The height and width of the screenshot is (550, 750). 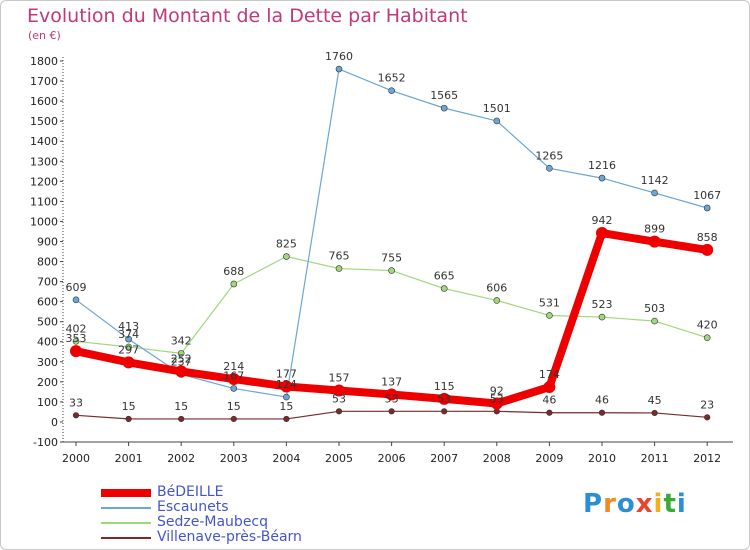 What do you see at coordinates (286, 406) in the screenshot?
I see `data-label: 15` at bounding box center [286, 406].